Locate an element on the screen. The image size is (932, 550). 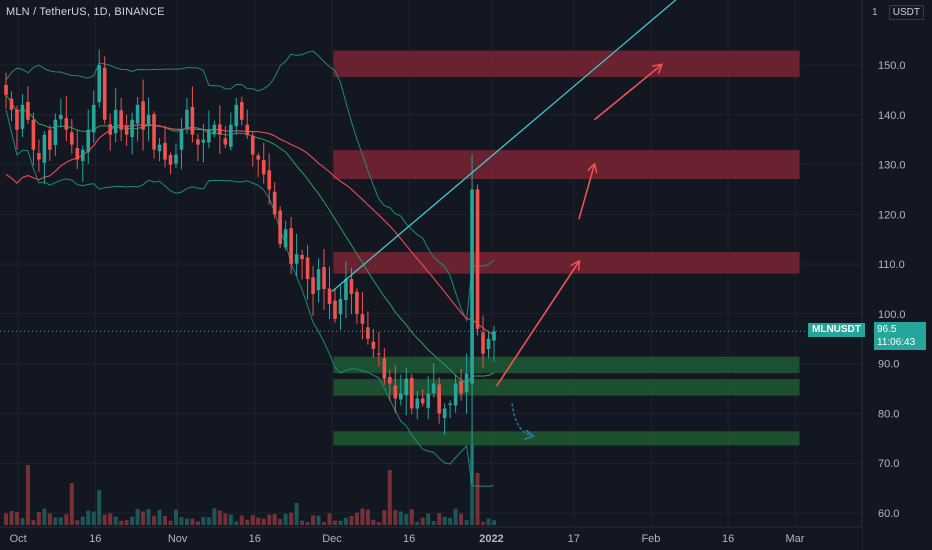
x-tick-label: Mar is located at coordinates (795, 539).